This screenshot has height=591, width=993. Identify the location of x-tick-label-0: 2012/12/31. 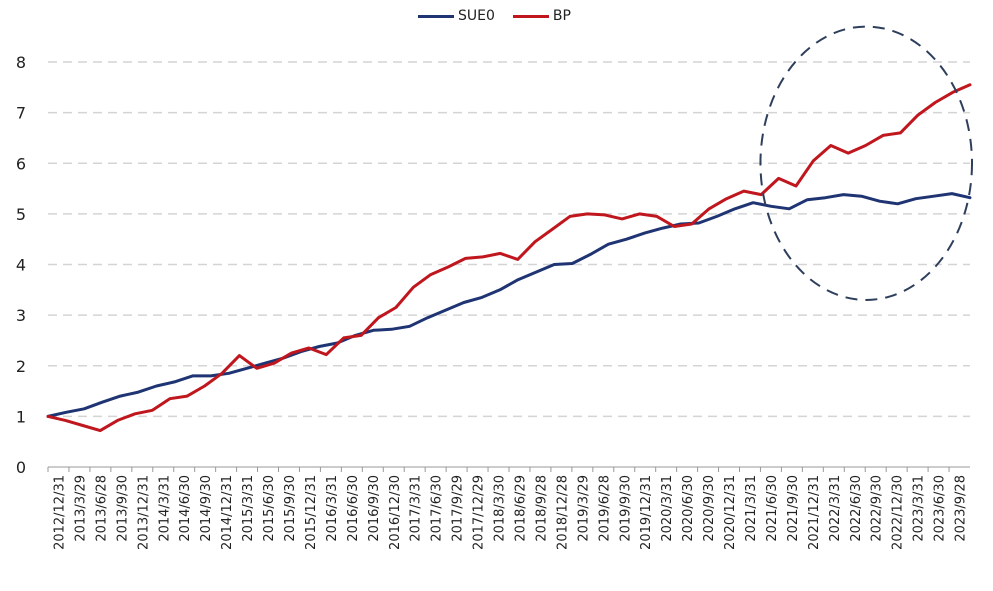
(59, 512).